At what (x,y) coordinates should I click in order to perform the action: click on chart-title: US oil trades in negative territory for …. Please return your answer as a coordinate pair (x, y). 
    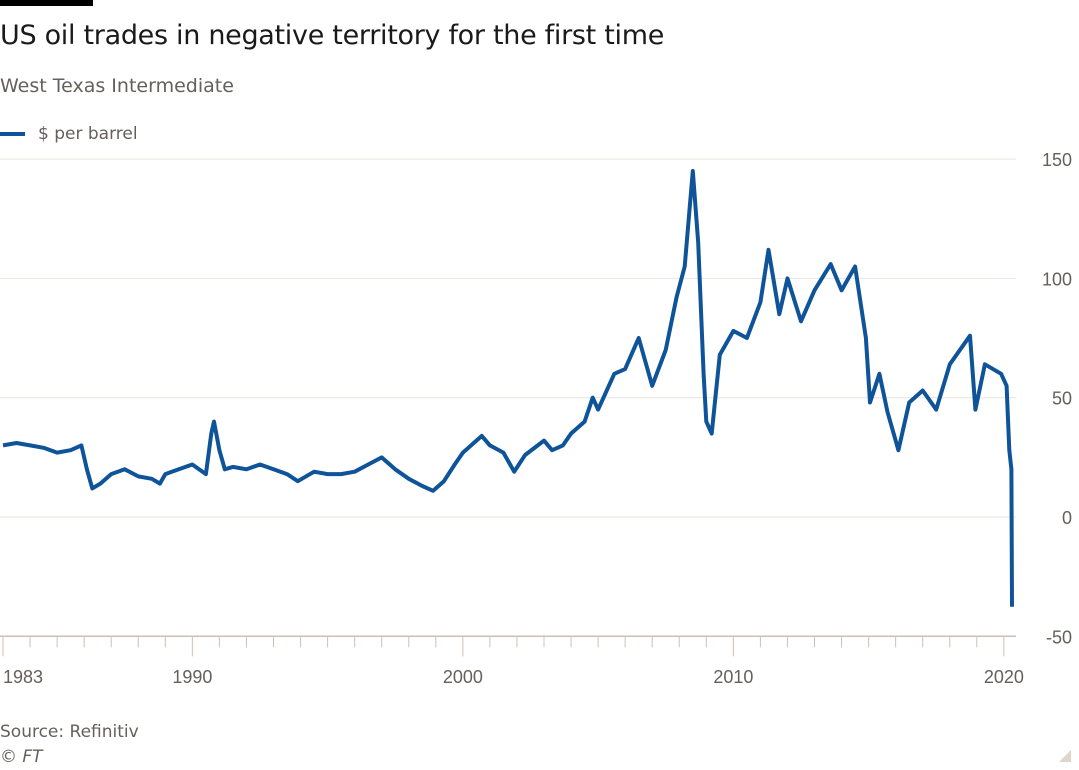
    Looking at the image, I should click on (332, 35).